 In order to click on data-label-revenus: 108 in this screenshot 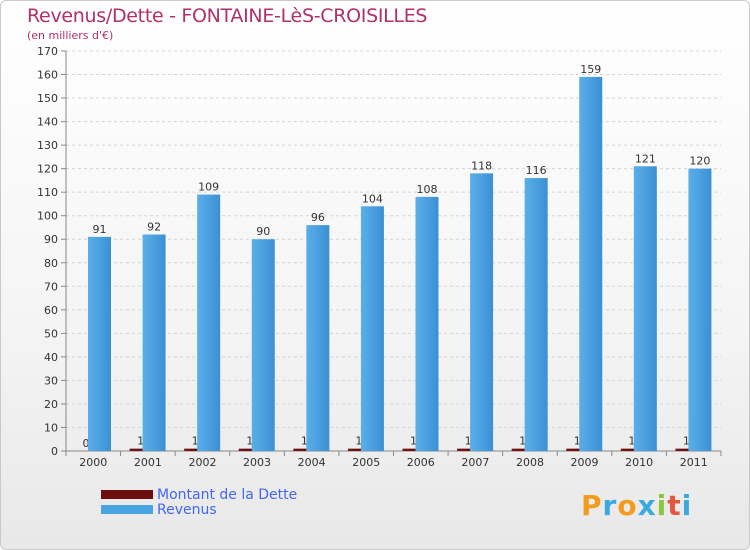, I will do `click(427, 189)`.